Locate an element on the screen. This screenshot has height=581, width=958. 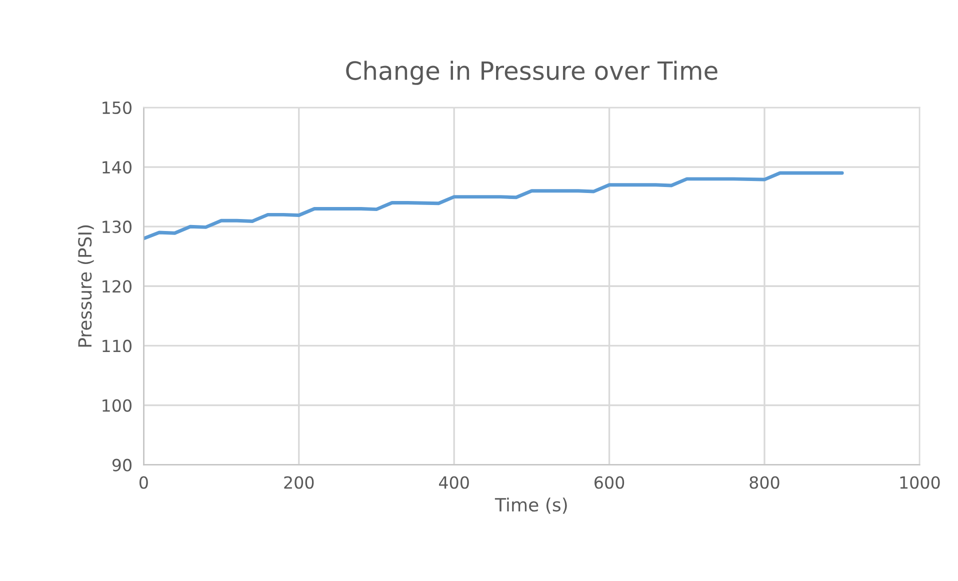
y-tick-label: 150 is located at coordinates (117, 107).